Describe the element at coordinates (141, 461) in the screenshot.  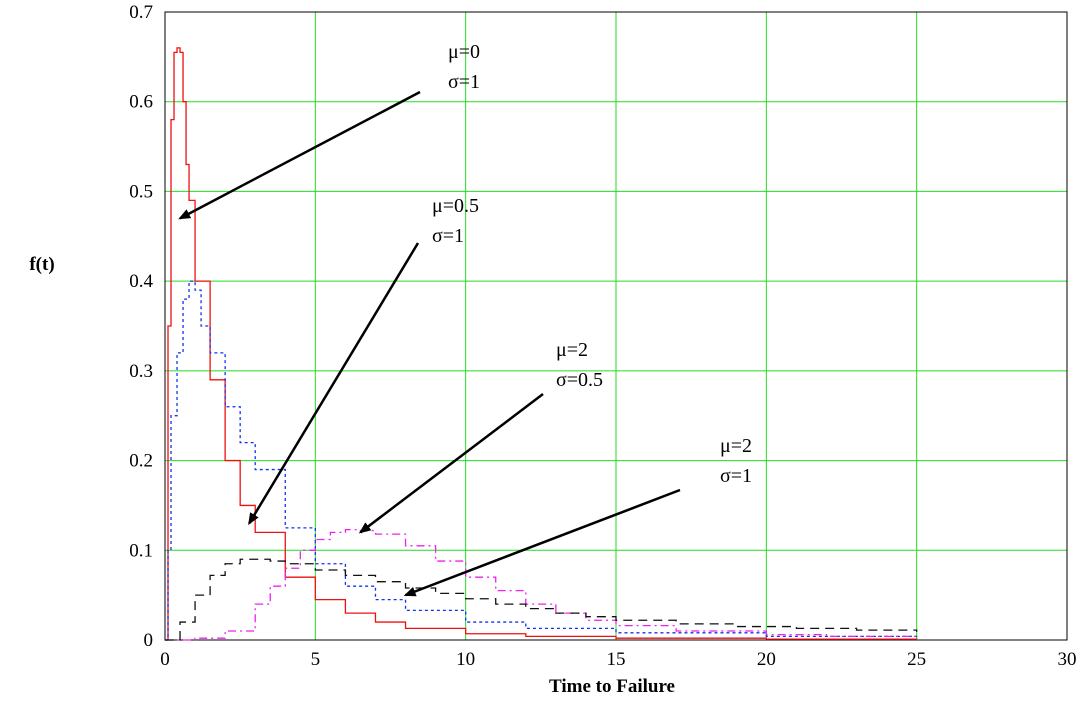
I see `y-tick-label: 0.2` at that location.